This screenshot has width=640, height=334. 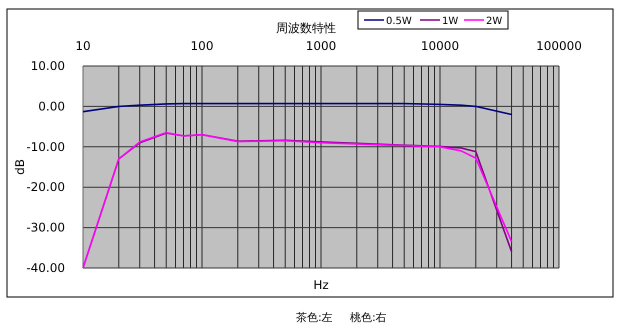 I want to click on legend-label: 2W, so click(x=494, y=21).